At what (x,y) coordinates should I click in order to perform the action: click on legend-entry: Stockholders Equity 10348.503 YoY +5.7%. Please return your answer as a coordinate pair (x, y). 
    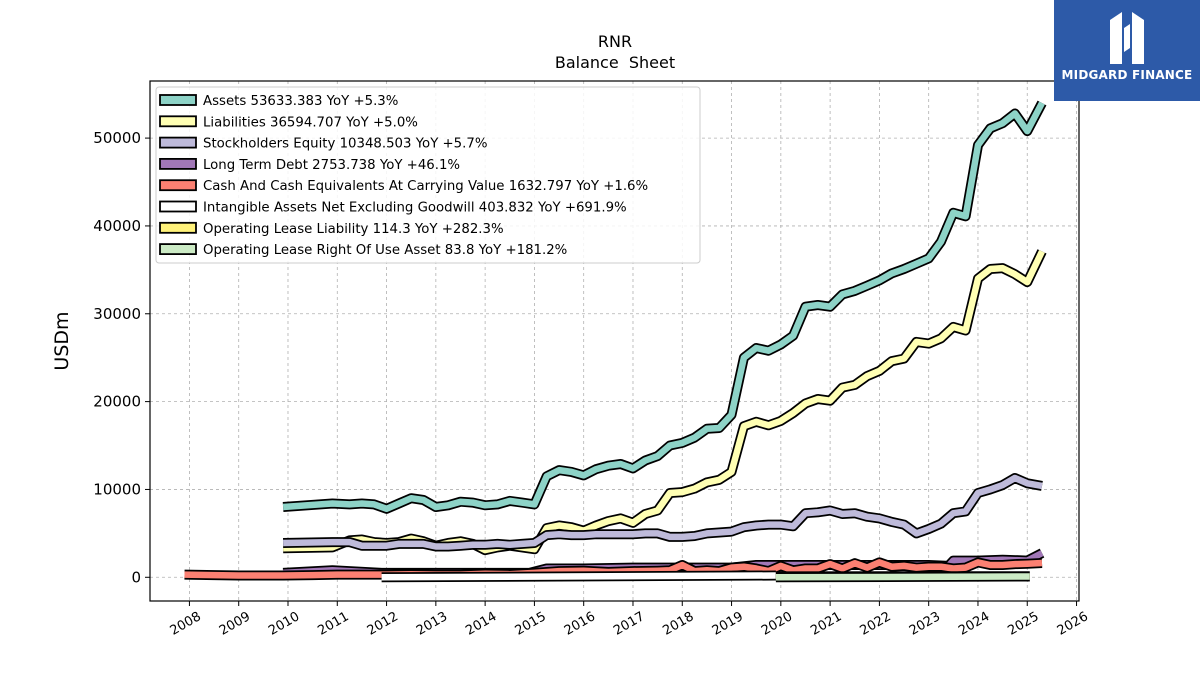
    Looking at the image, I should click on (345, 144).